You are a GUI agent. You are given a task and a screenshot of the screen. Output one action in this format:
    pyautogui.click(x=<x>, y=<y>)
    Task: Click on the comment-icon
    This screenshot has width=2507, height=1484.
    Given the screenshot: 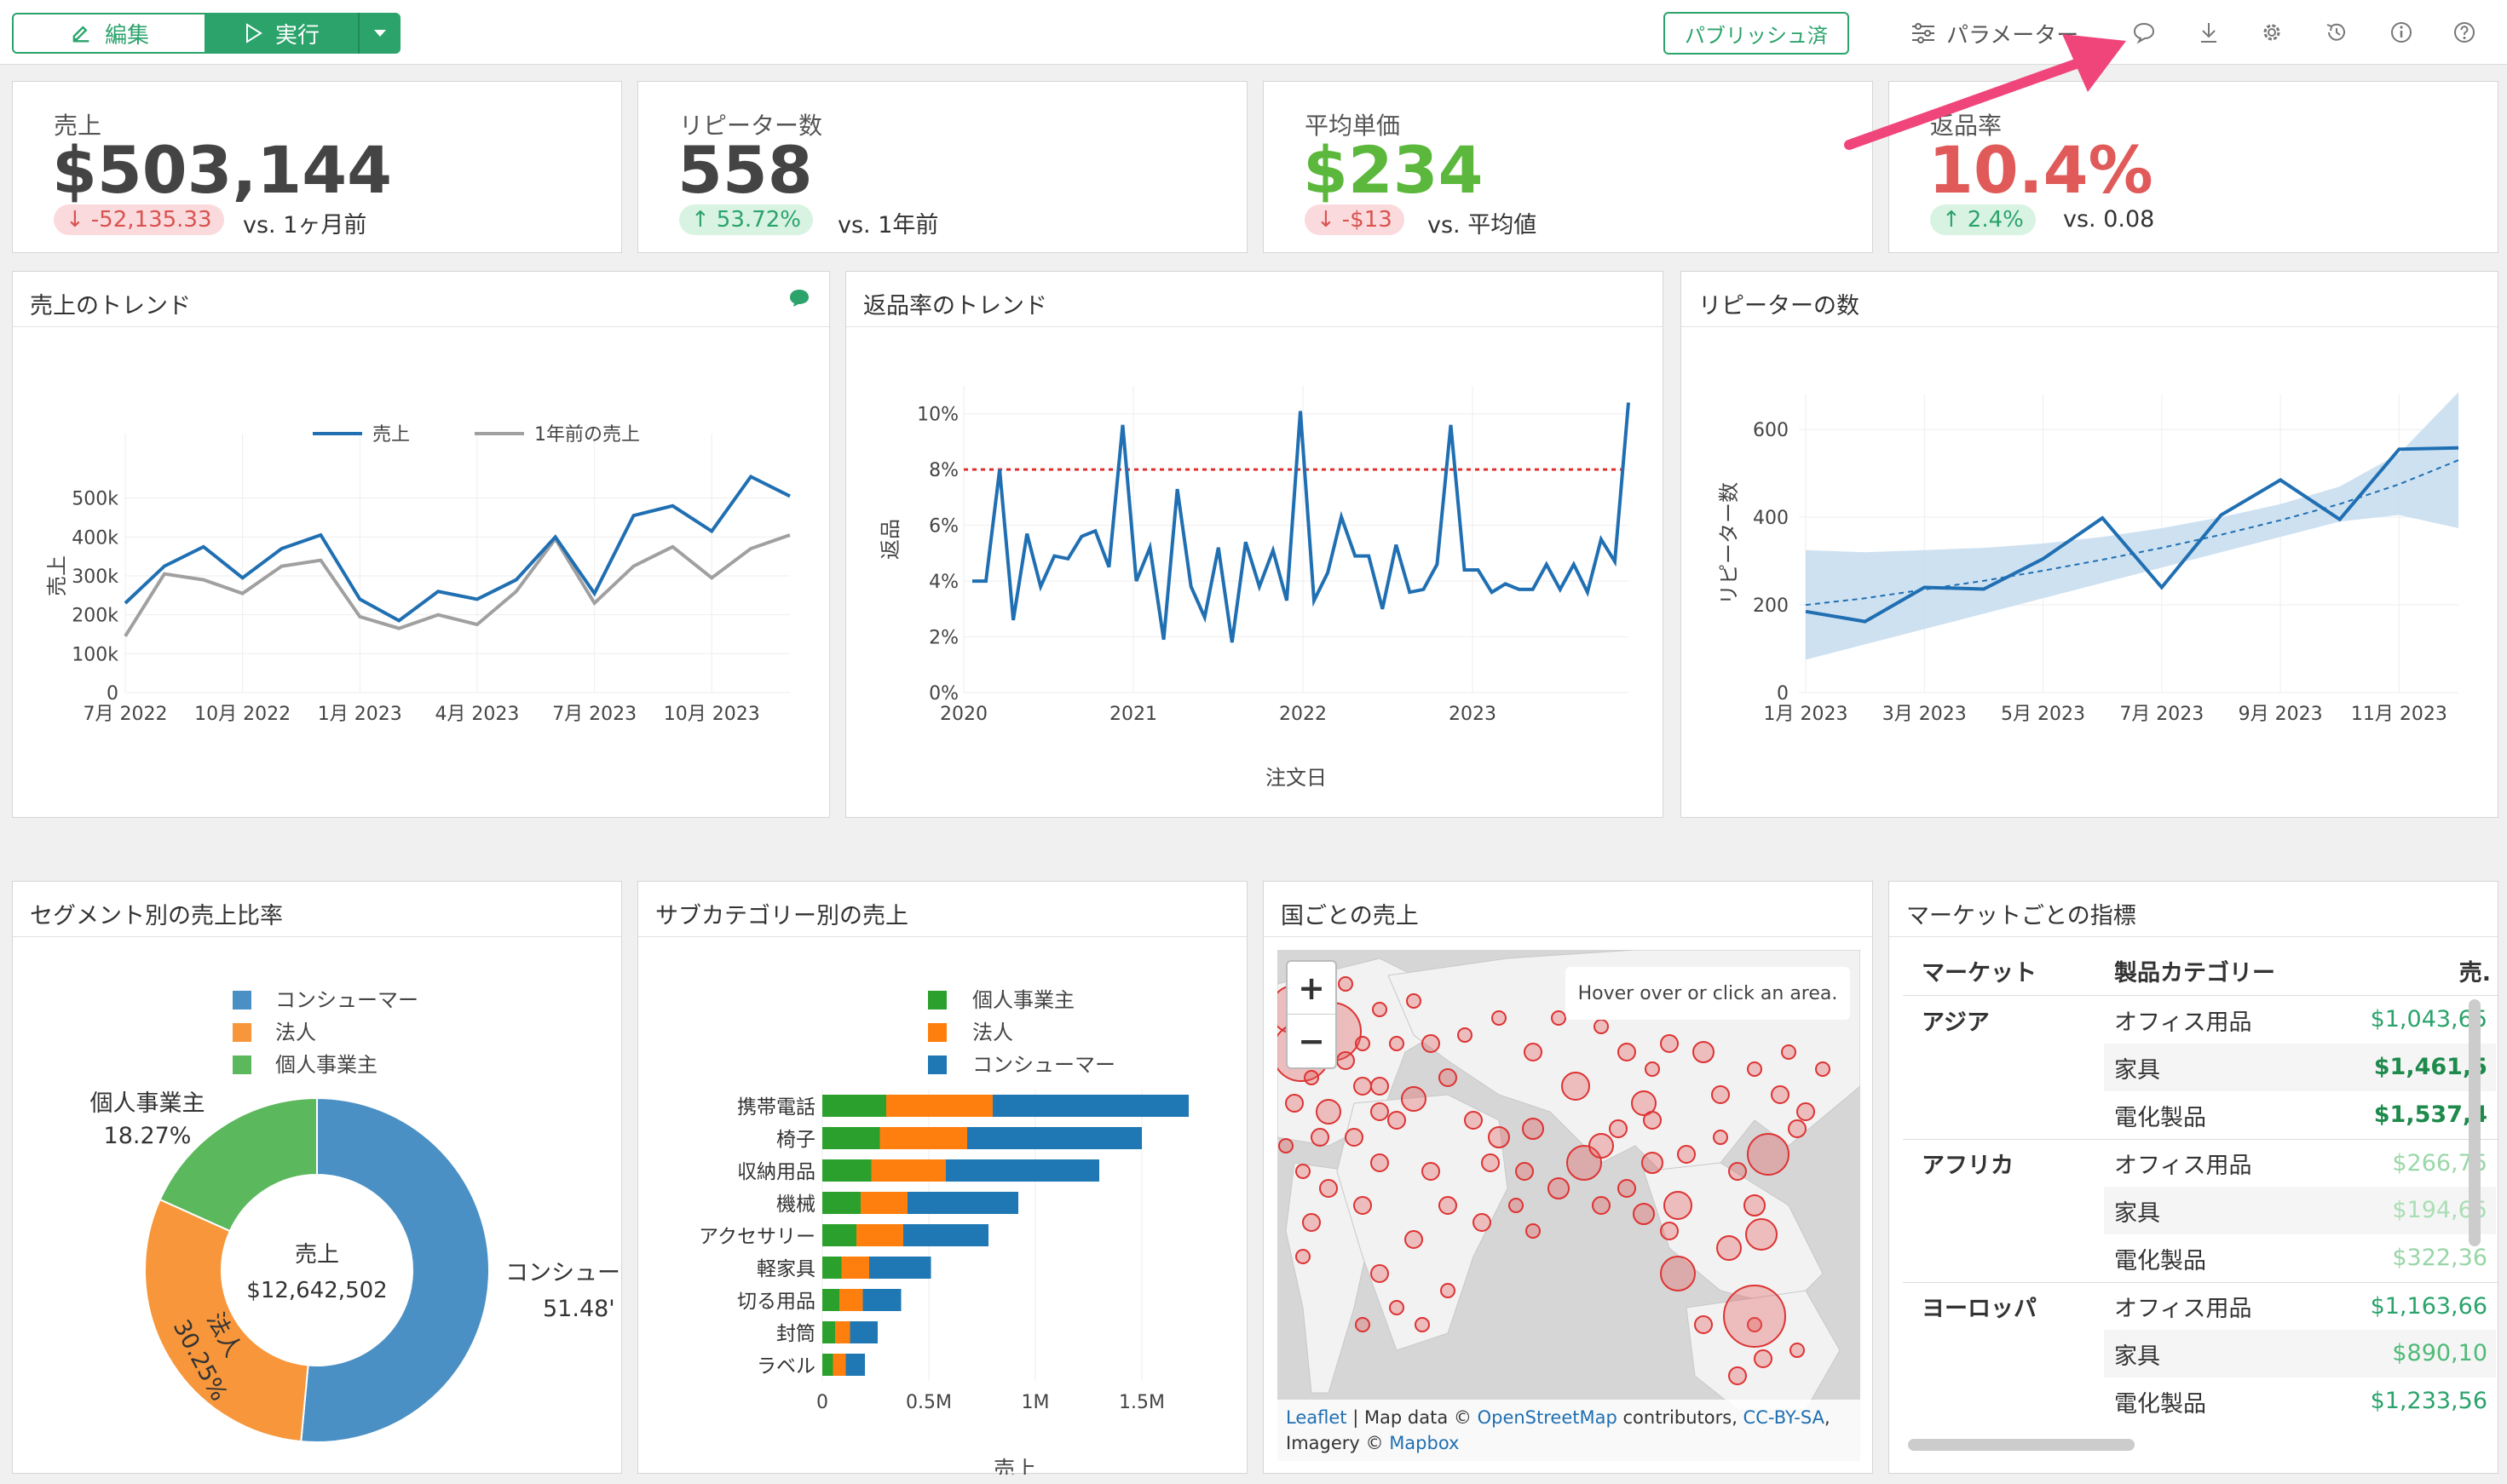 What is the action you would take?
    pyautogui.click(x=2144, y=32)
    